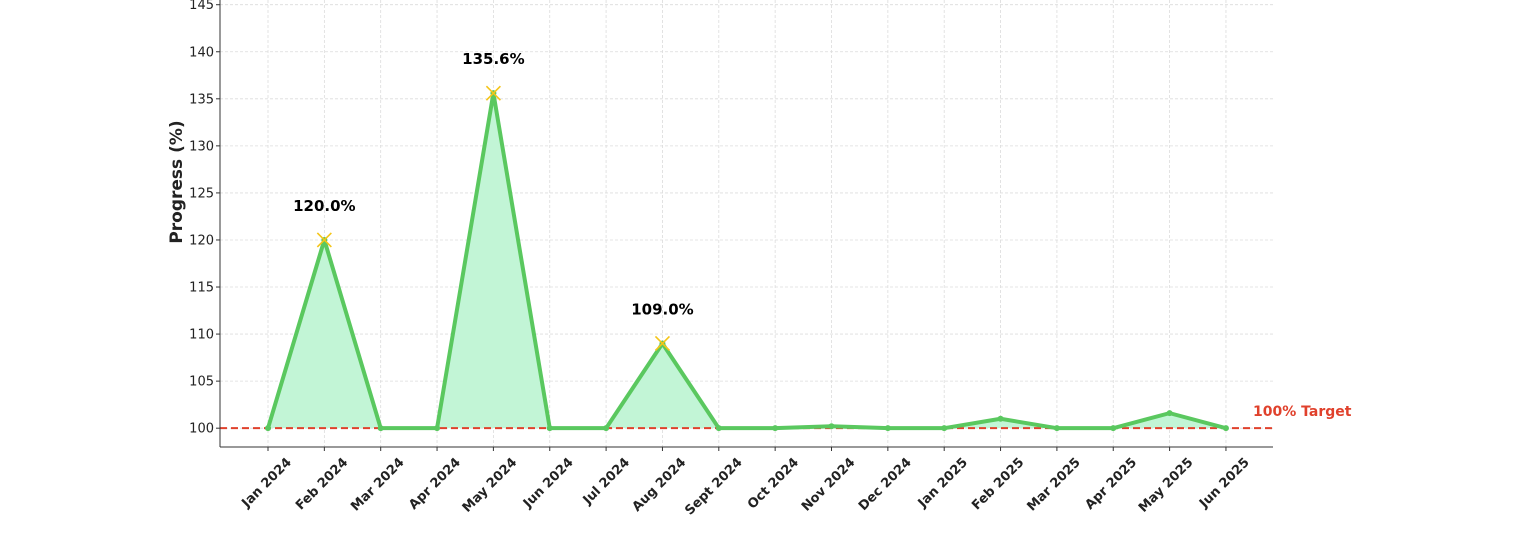  I want to click on y-tick-label: 105, so click(201, 382).